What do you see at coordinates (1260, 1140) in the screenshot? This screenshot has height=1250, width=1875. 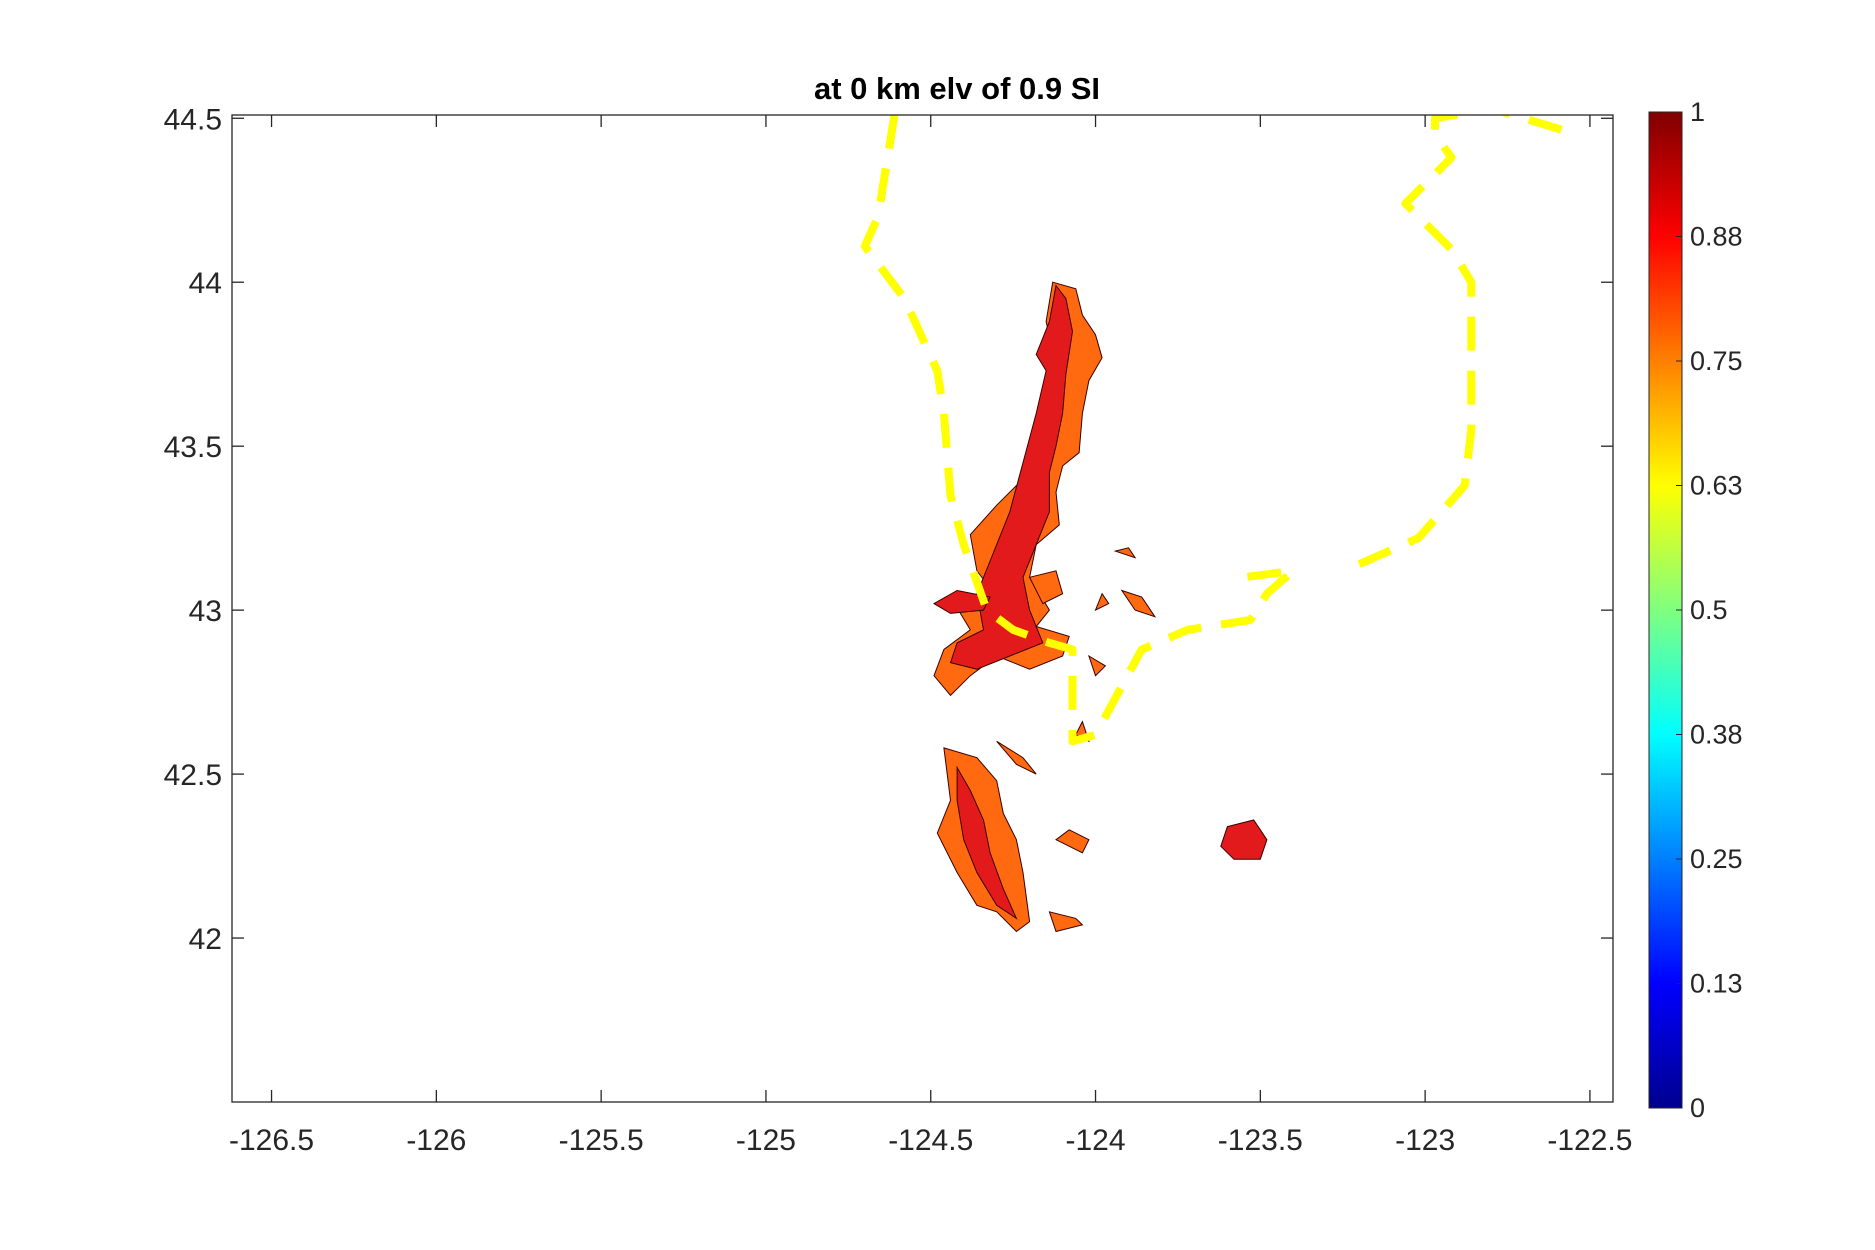 I see `x-tick-label: -123.5` at bounding box center [1260, 1140].